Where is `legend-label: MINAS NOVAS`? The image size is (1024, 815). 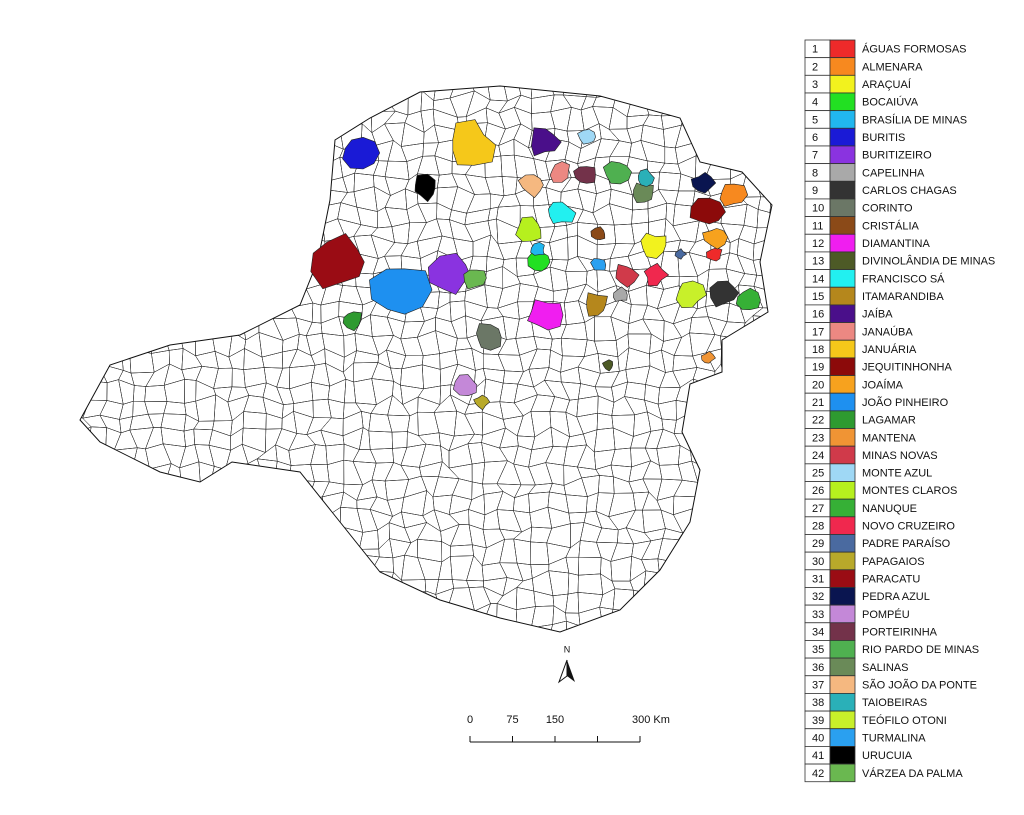 legend-label: MINAS NOVAS is located at coordinates (900, 456).